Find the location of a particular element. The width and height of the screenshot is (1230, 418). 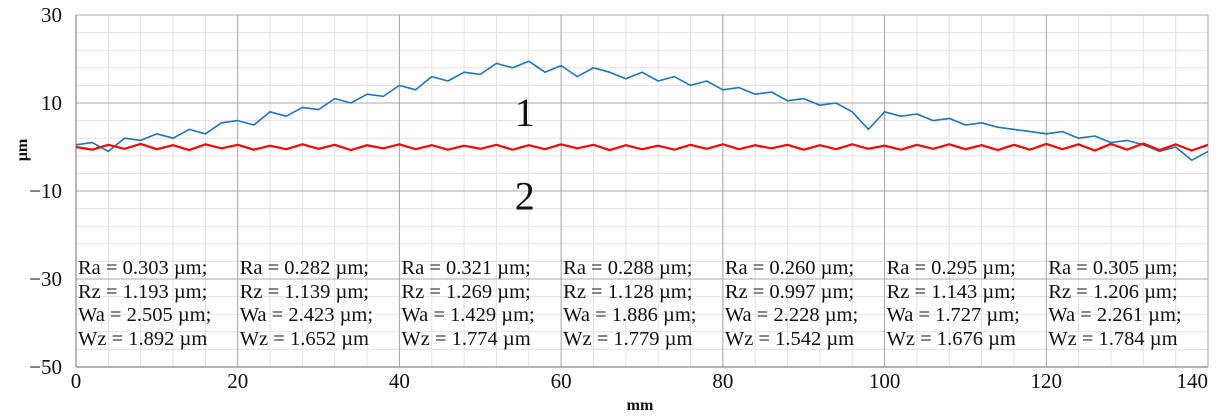

stats-cell: Rz = 1.269 µm; is located at coordinates (466, 291).